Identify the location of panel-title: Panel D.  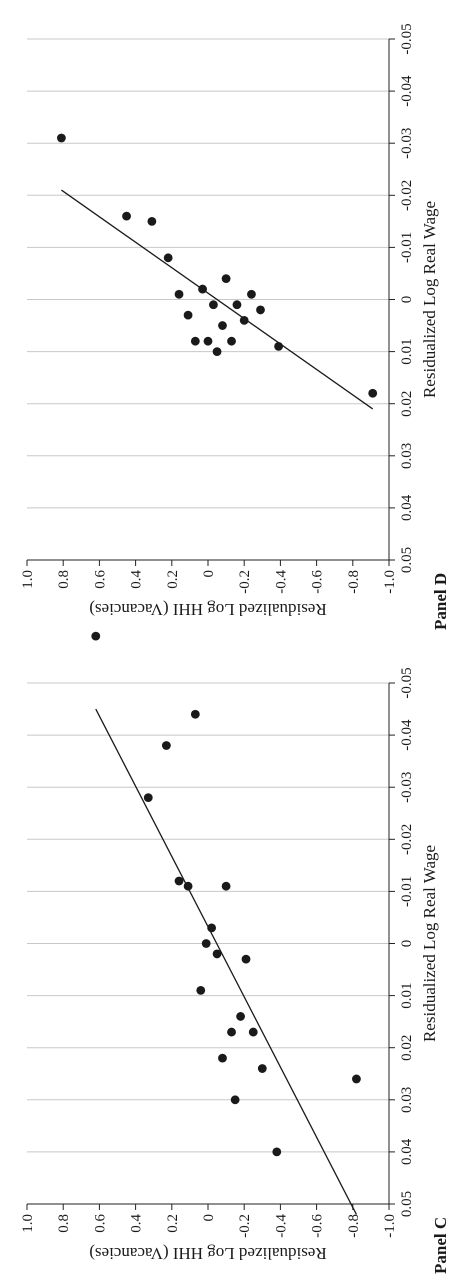
(440, 601).